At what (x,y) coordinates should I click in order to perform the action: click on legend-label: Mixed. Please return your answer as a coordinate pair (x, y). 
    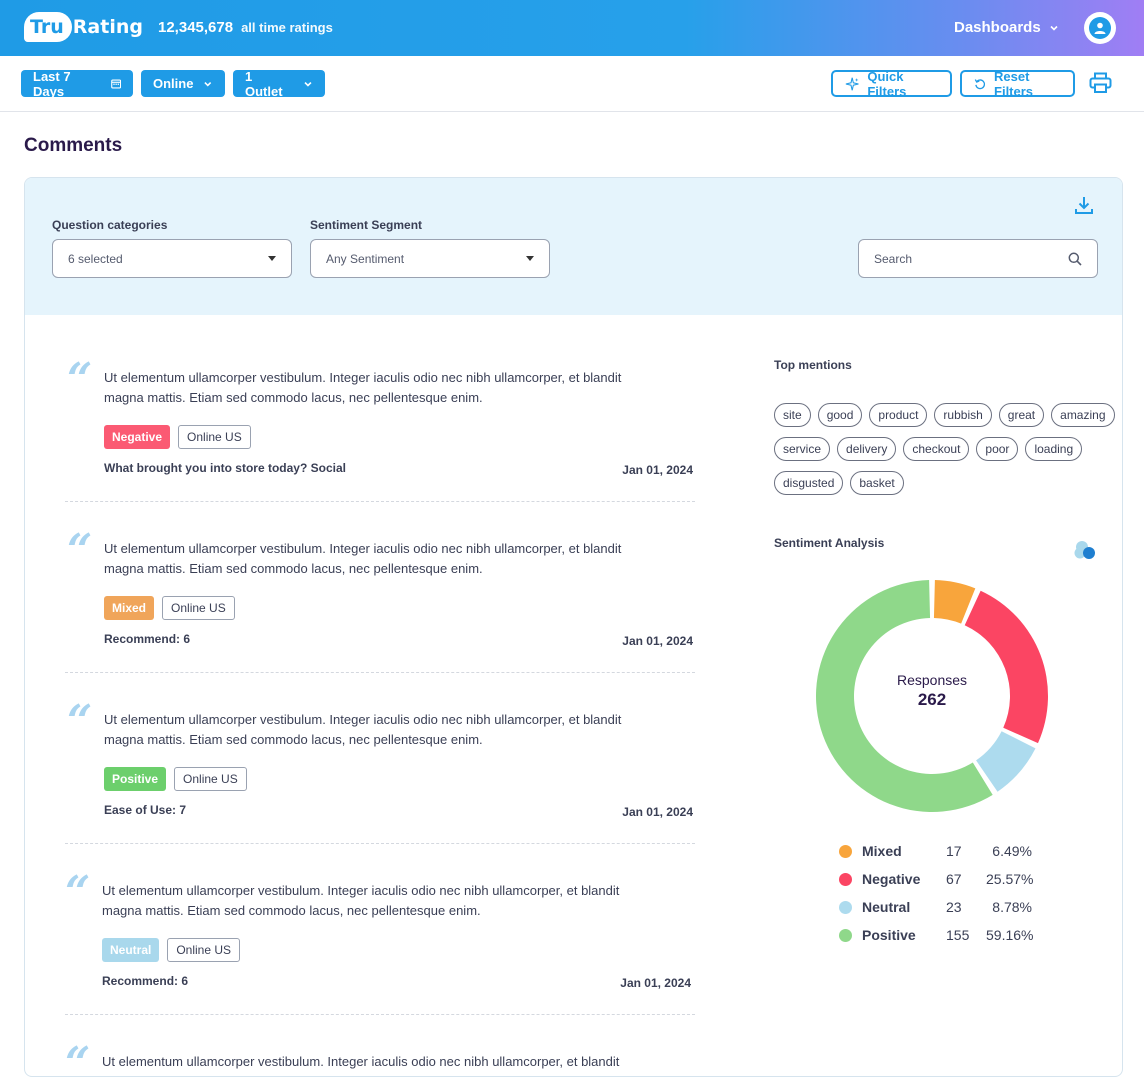
    Looking at the image, I should click on (882, 851).